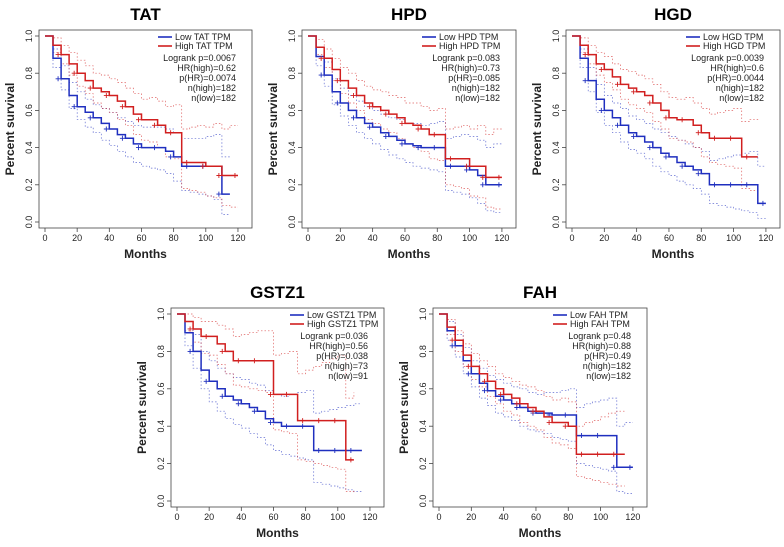  What do you see at coordinates (540, 292) in the screenshot?
I see `panel-title: FAH` at bounding box center [540, 292].